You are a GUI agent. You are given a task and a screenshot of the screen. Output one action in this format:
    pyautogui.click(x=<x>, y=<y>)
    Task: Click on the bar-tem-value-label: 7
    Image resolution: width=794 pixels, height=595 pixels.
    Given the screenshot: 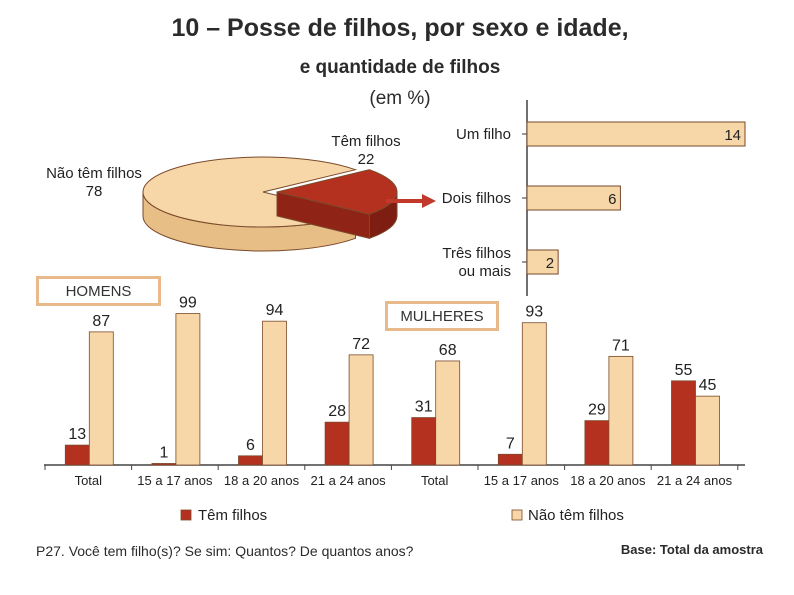 What is the action you would take?
    pyautogui.click(x=510, y=443)
    